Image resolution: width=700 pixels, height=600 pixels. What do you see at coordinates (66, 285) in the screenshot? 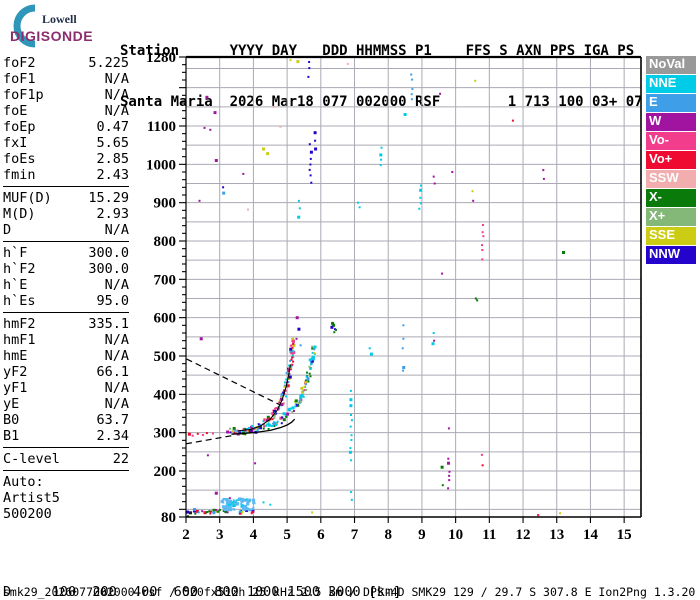
I see `param-row: h`E N/A` at bounding box center [66, 285].